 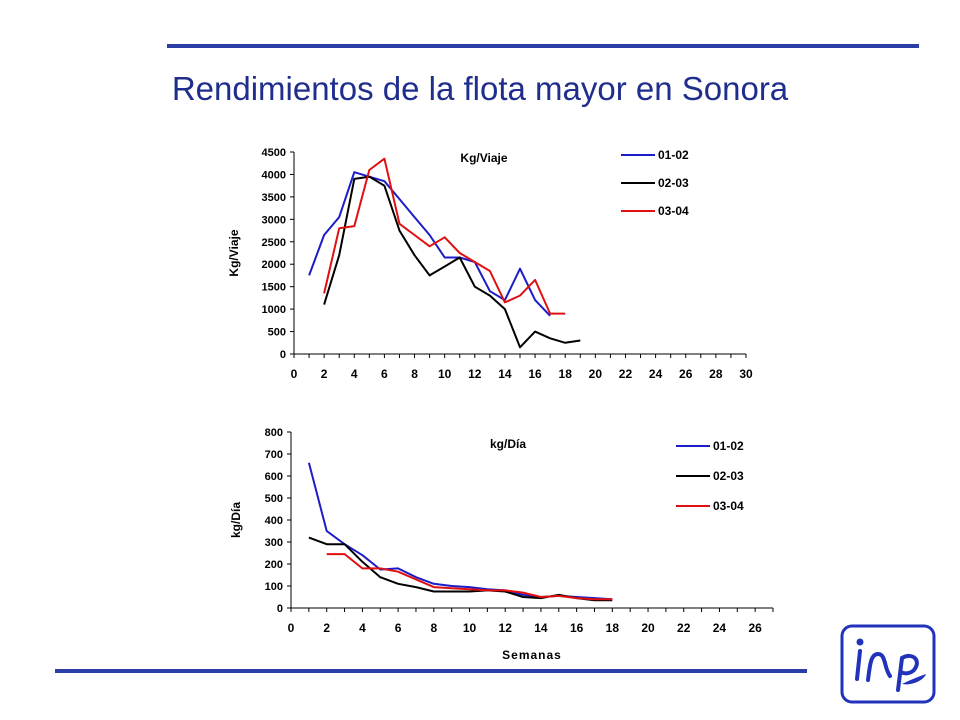 I want to click on chart-title: Kg/Viaje, so click(x=483, y=158).